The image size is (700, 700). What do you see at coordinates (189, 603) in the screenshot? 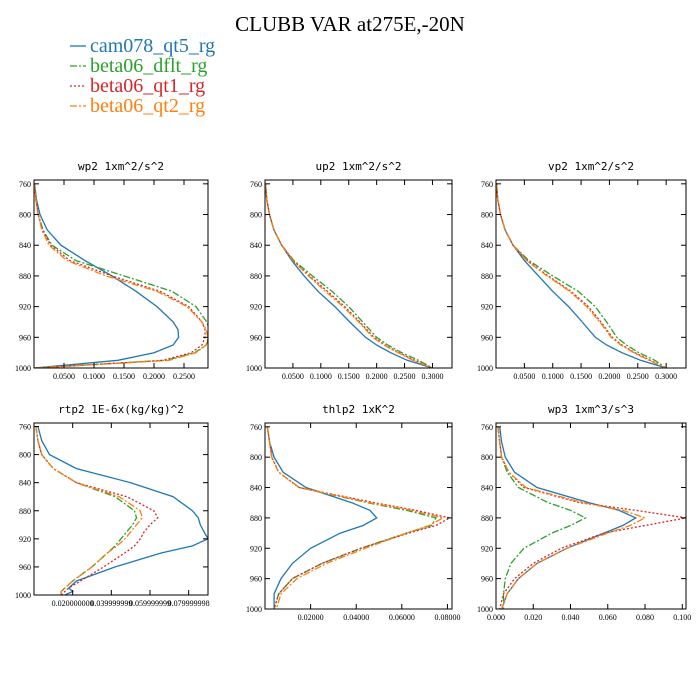
I see `x-tick-label: 0.079999998` at bounding box center [189, 603].